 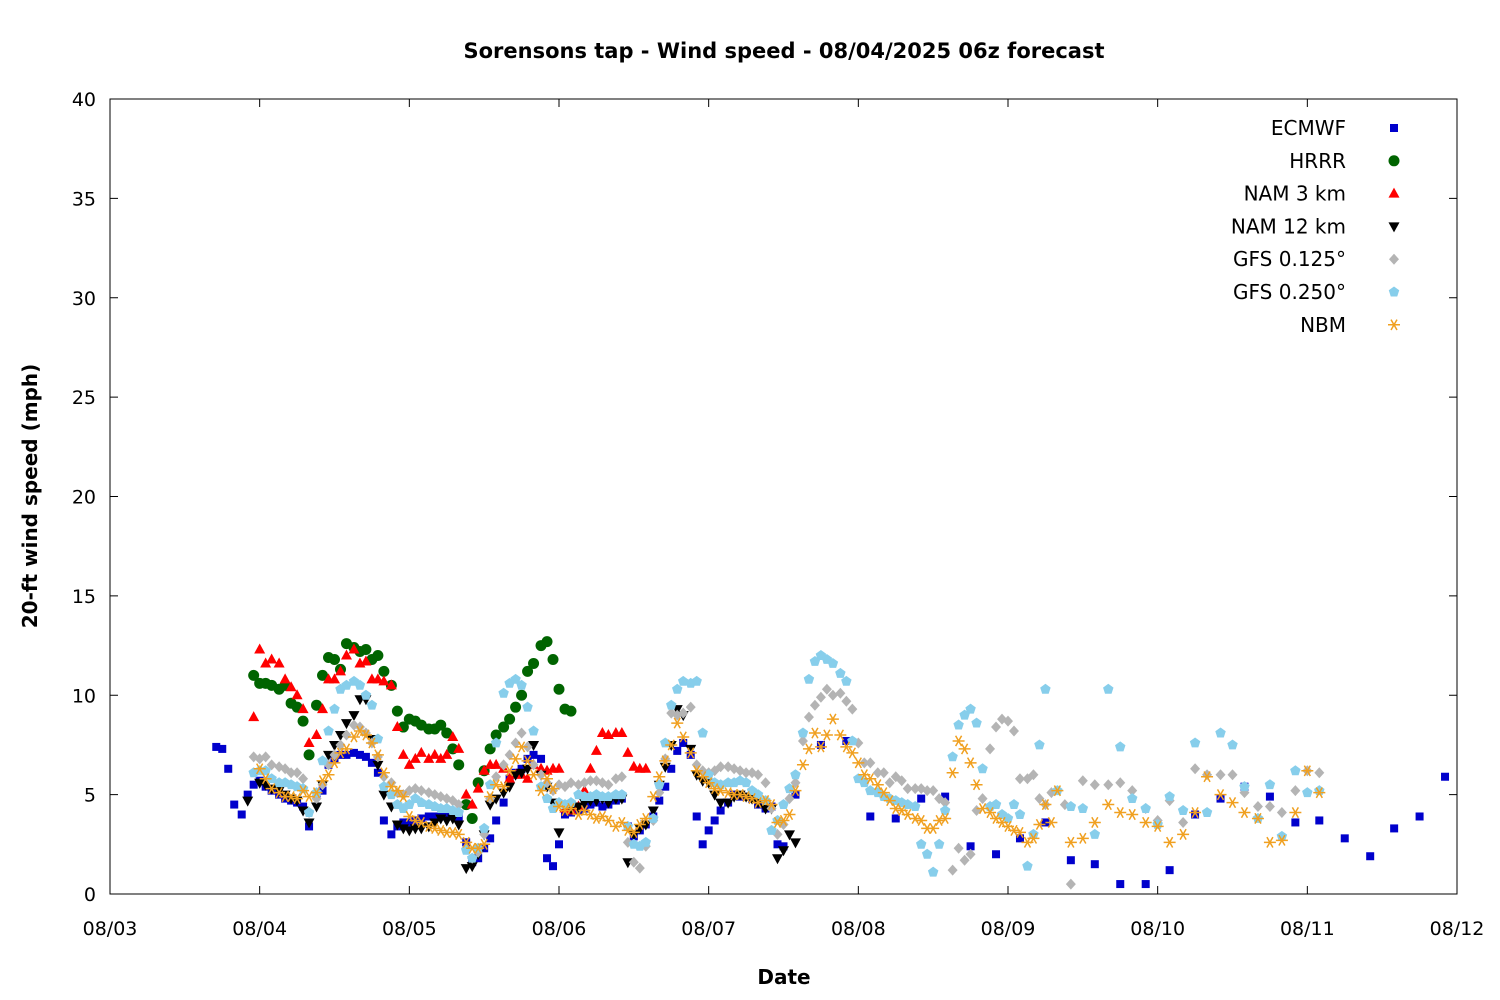 I want to click on legend-label: GFS 0.250°, so click(x=1289, y=292).